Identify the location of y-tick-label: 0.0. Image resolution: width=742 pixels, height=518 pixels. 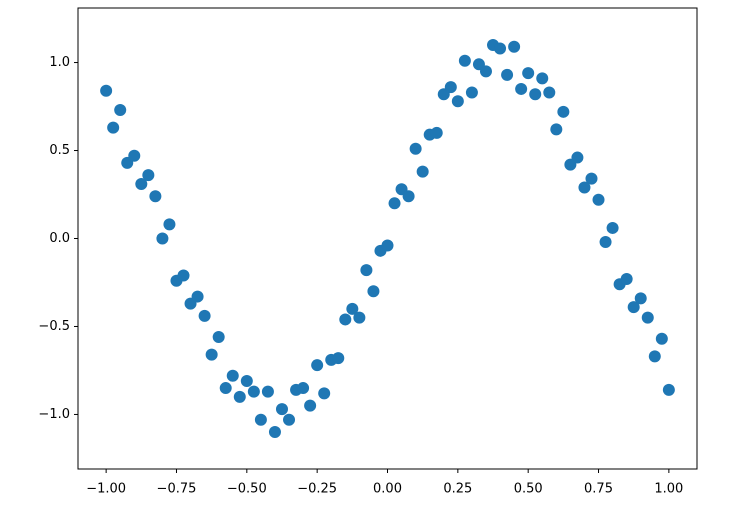
(59, 238).